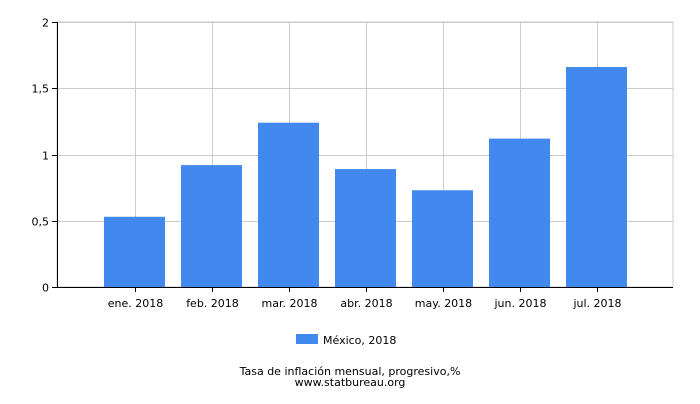 The image size is (700, 404). What do you see at coordinates (366, 303) in the screenshot?
I see `x-tick-label: abr. 2018` at bounding box center [366, 303].